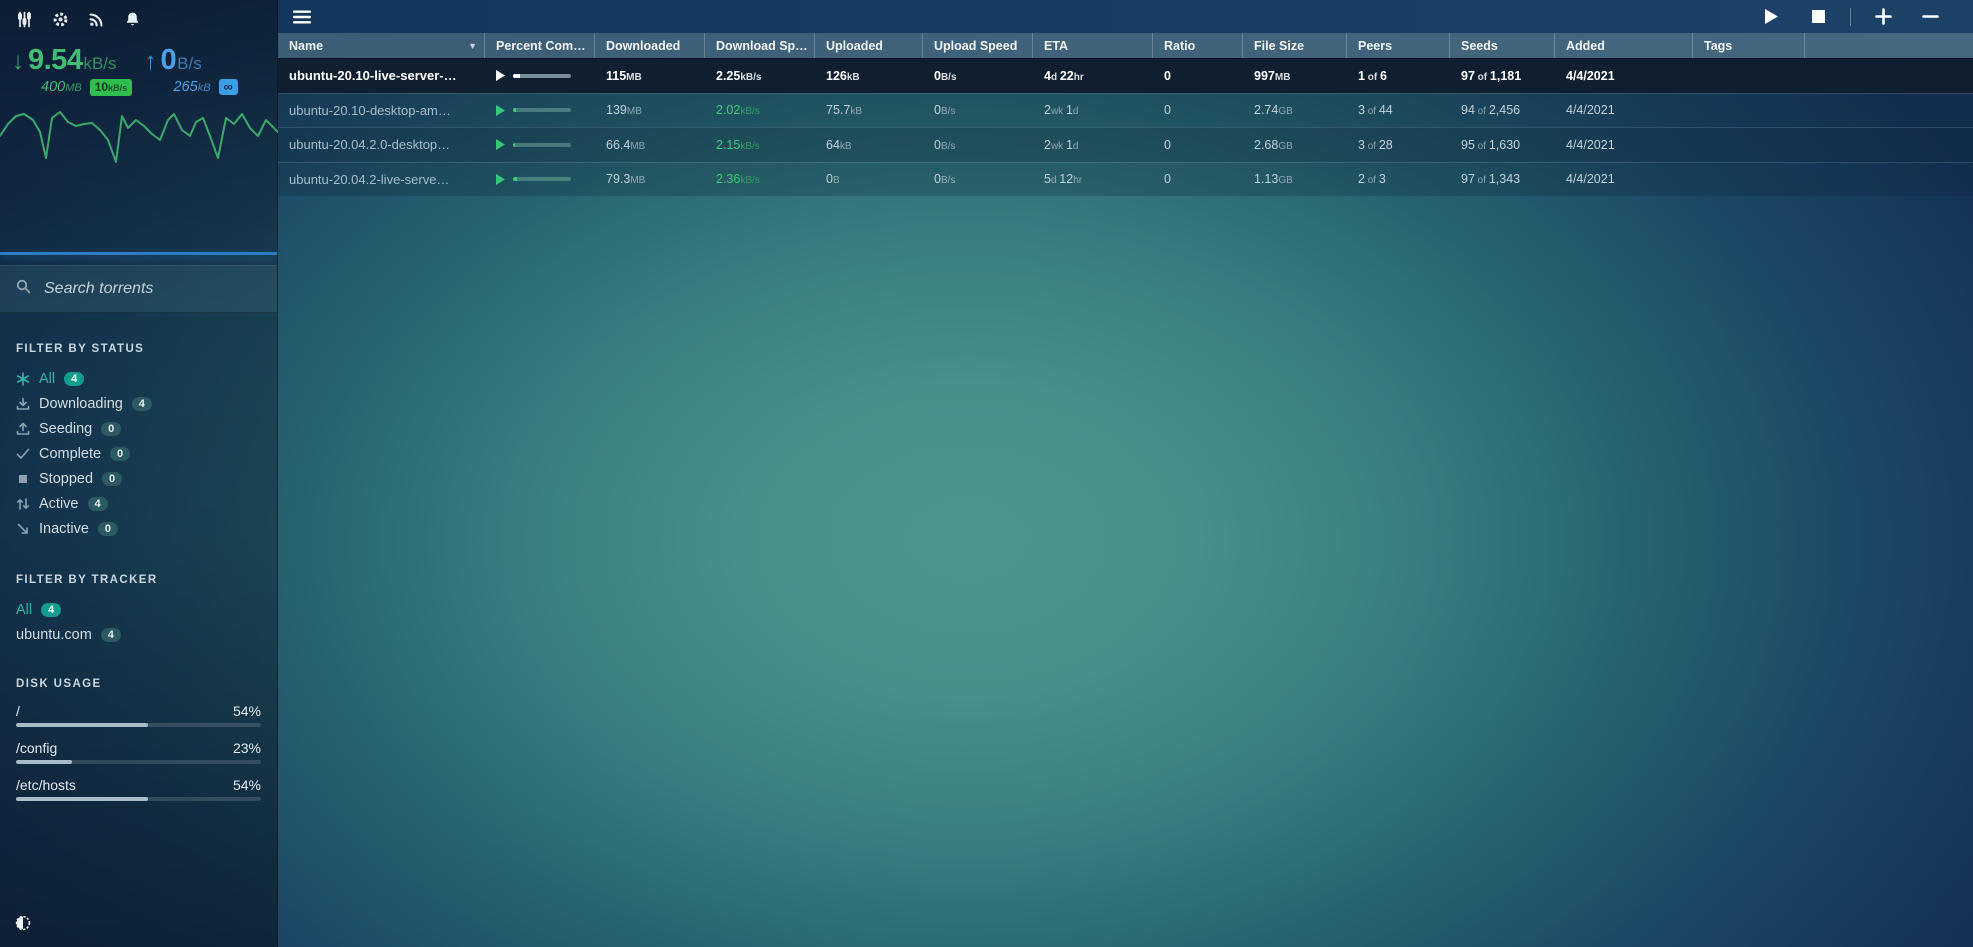 The height and width of the screenshot is (947, 1973). What do you see at coordinates (738, 110) in the screenshot?
I see `cell-dlspeed: 2.02kB/s` at bounding box center [738, 110].